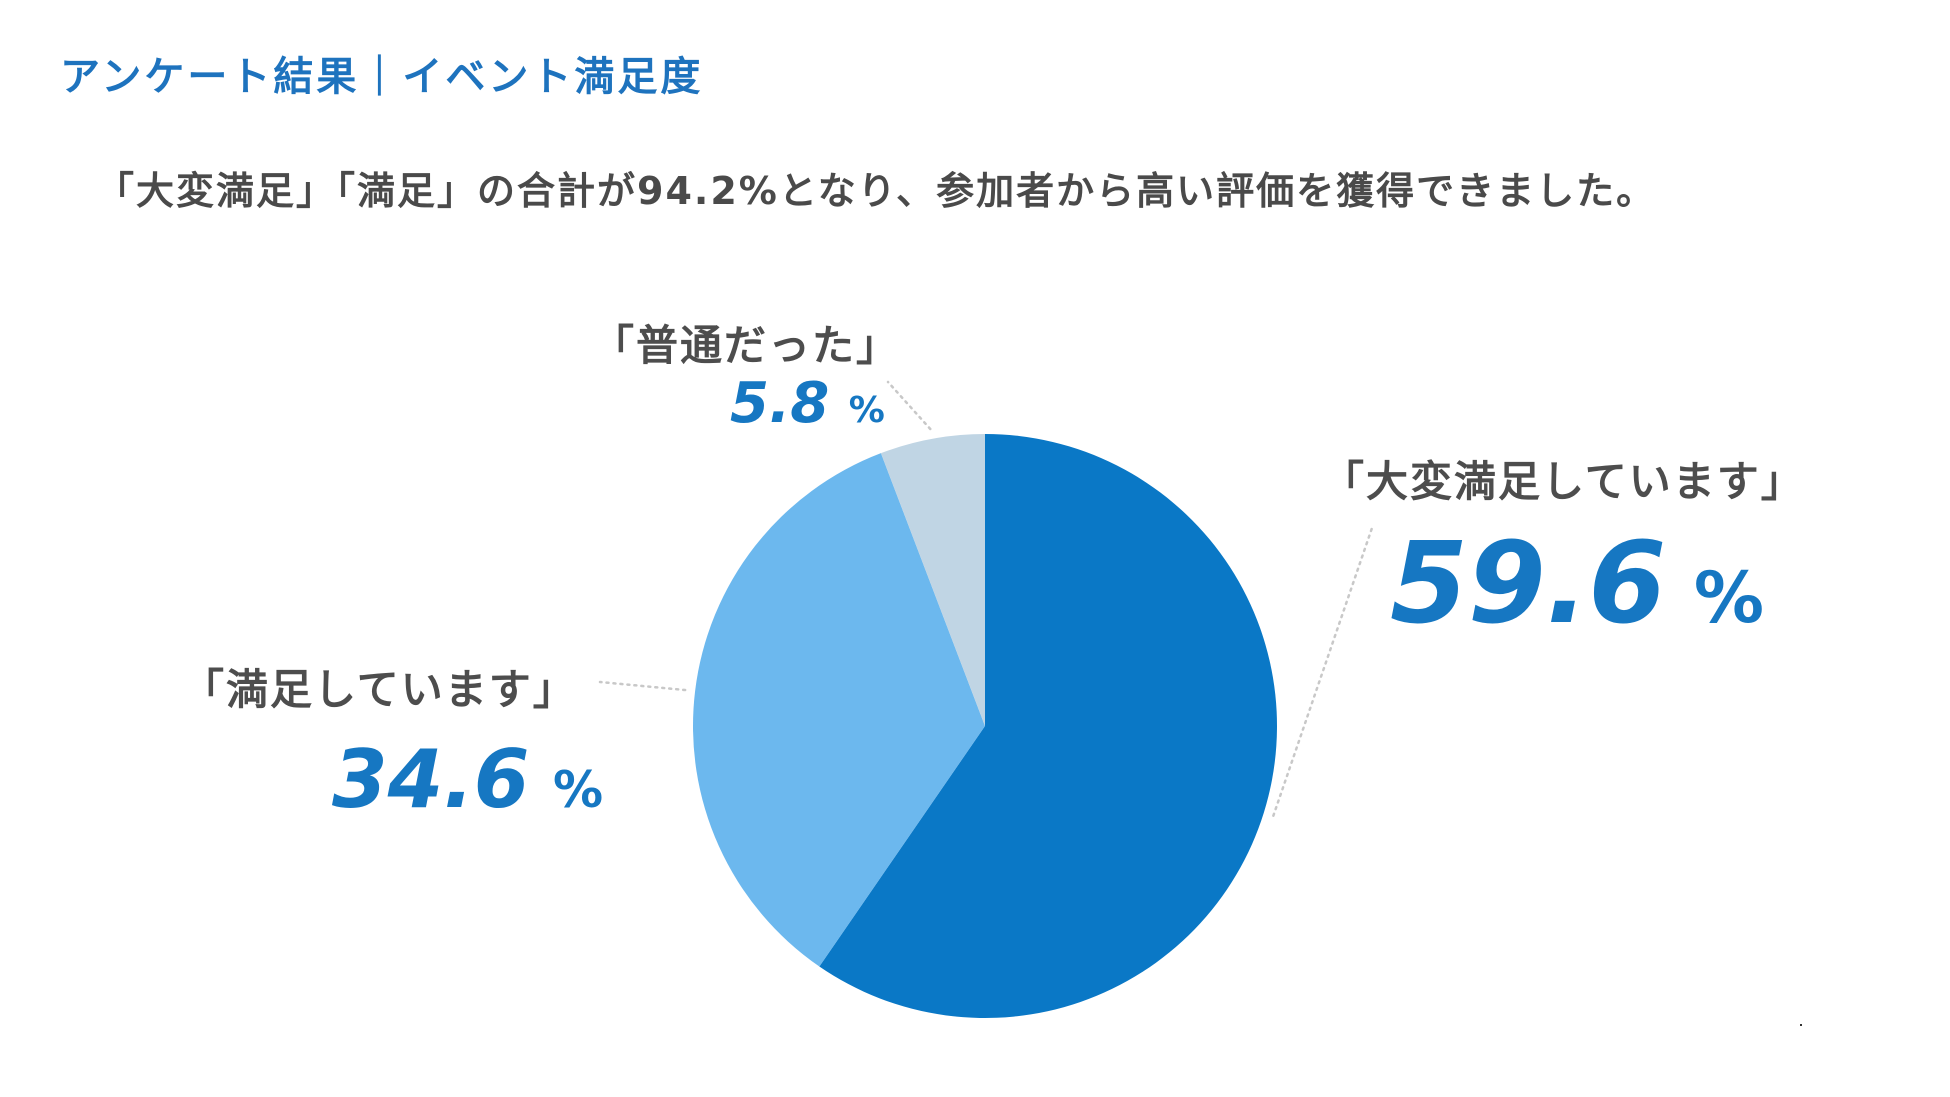  I want to click on slice-value-very-satisfied: 59.6 %, so click(1577, 584).